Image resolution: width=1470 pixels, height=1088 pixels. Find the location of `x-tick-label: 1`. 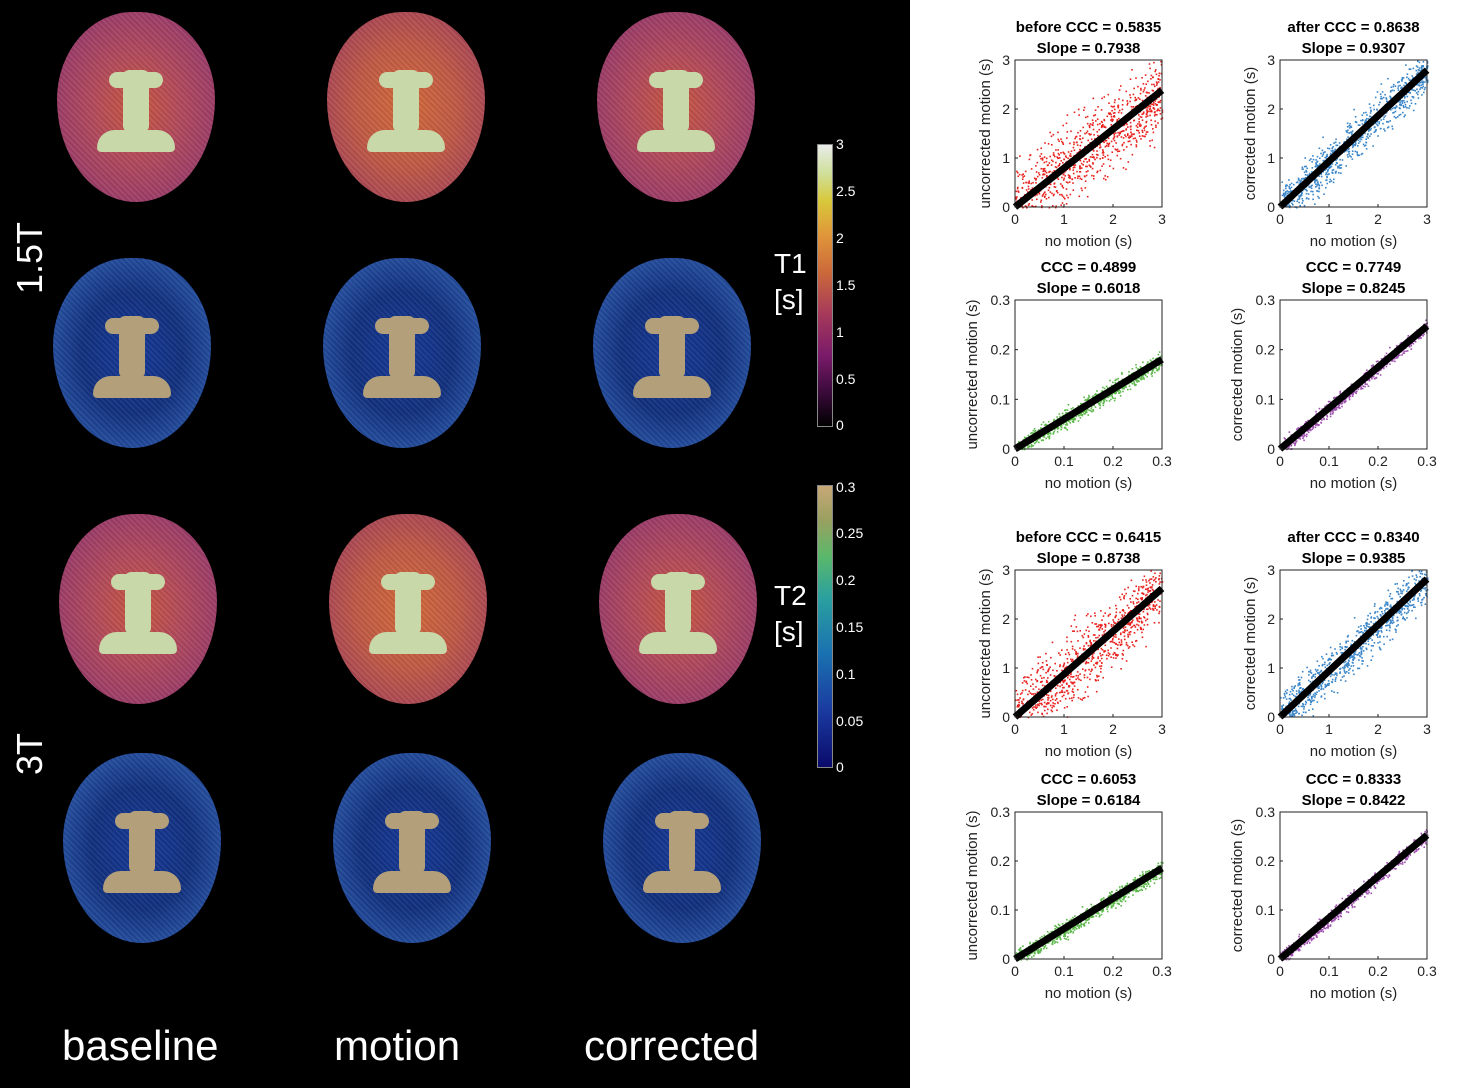

x-tick-label: 1 is located at coordinates (1329, 219).